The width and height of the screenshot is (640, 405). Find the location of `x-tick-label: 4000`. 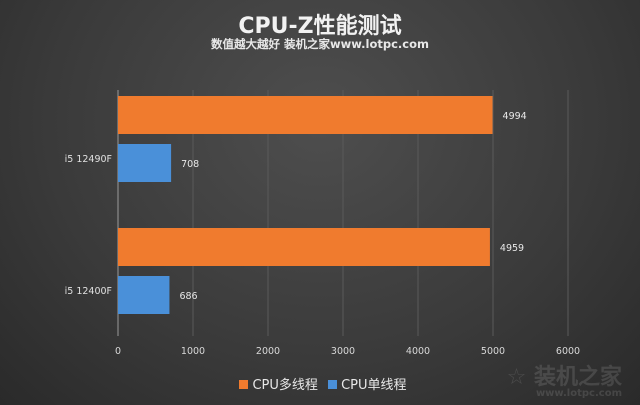

x-tick-label: 4000 is located at coordinates (418, 351).